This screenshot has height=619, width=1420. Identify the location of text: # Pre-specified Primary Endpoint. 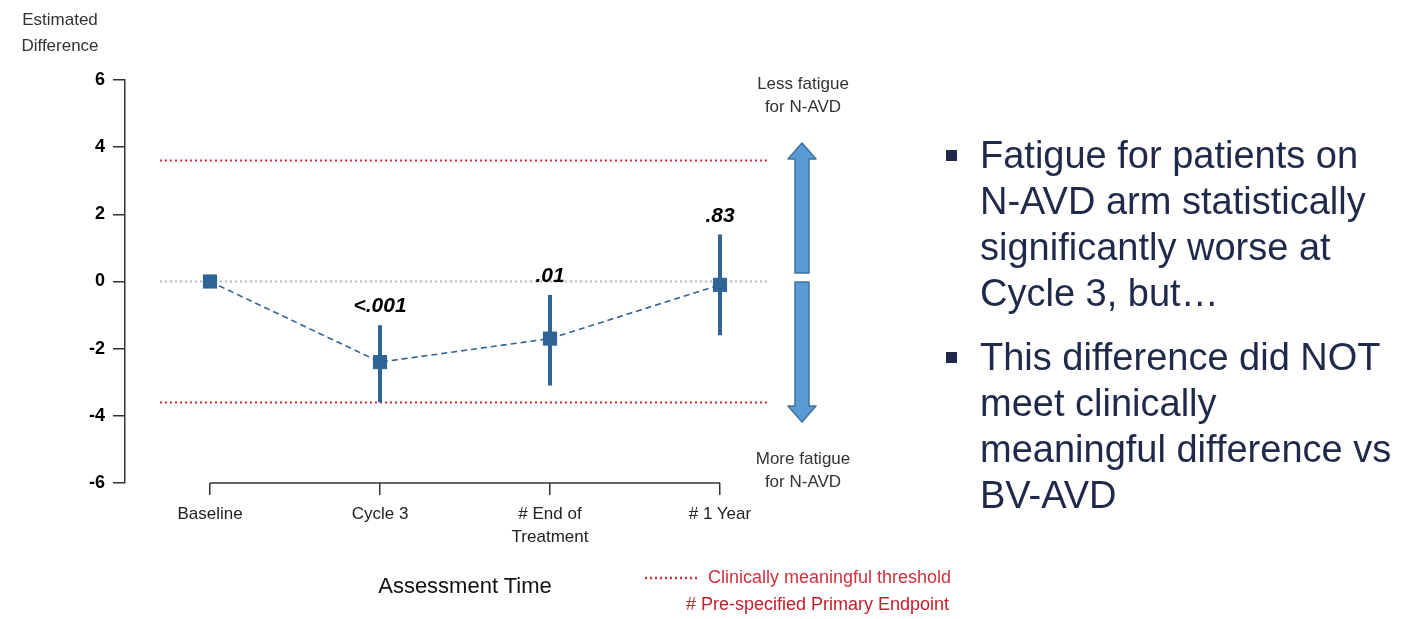
(818, 603).